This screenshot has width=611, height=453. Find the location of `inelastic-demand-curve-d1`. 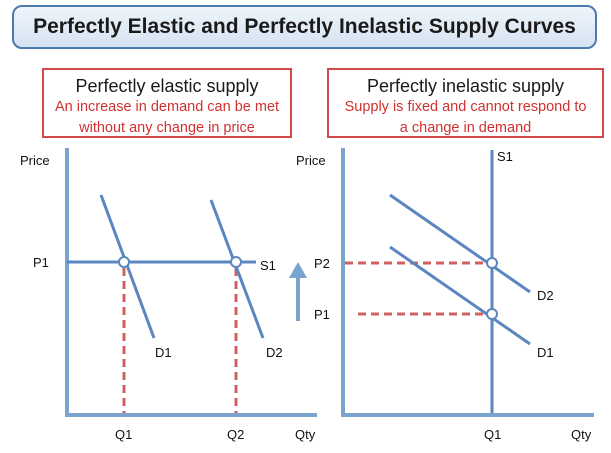

inelastic-demand-curve-d1 is located at coordinates (460, 295).